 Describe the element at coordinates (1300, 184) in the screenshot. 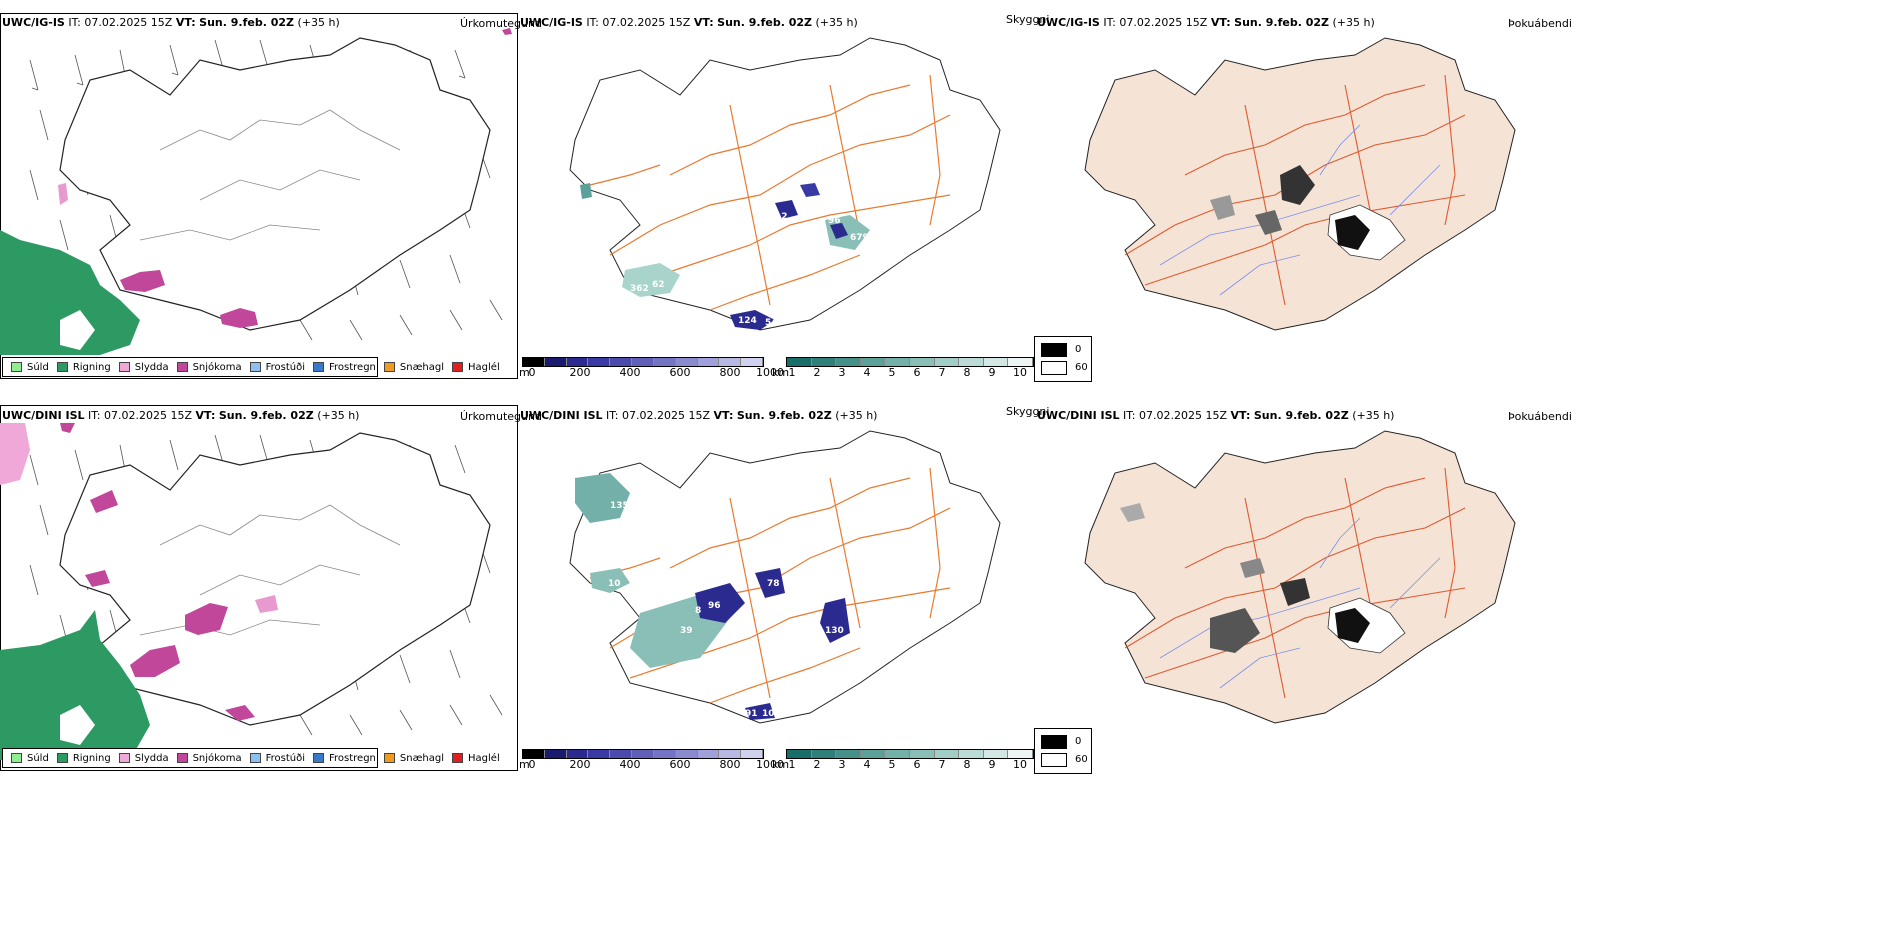

I see `fog-map-top` at that location.